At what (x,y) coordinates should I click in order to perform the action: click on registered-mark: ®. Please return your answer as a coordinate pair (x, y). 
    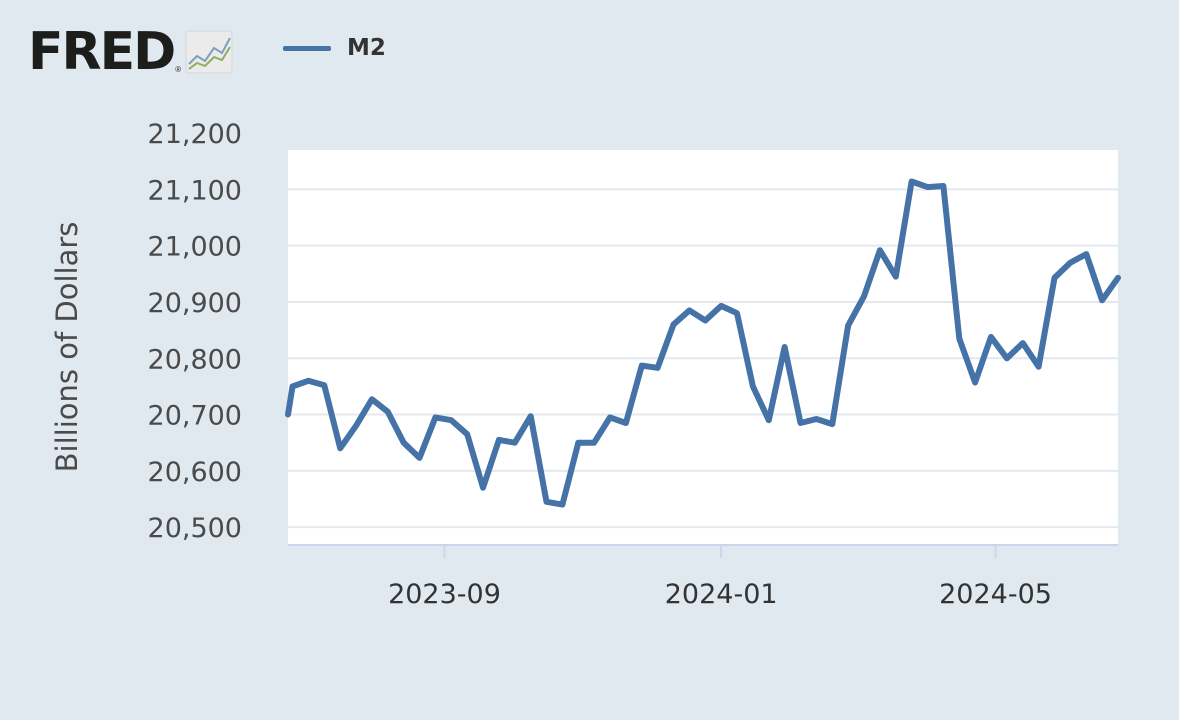
    Looking at the image, I should click on (178, 69).